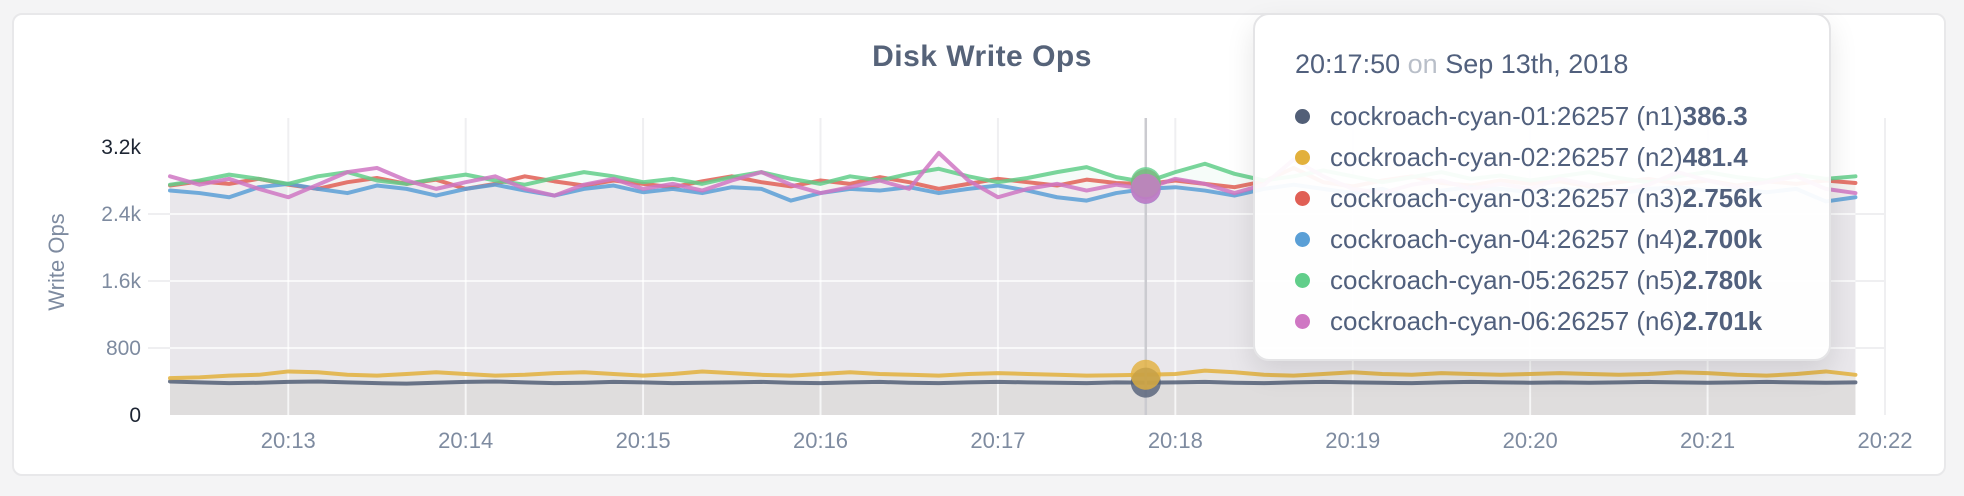  I want to click on x-tick-label: 20:16, so click(820, 440).